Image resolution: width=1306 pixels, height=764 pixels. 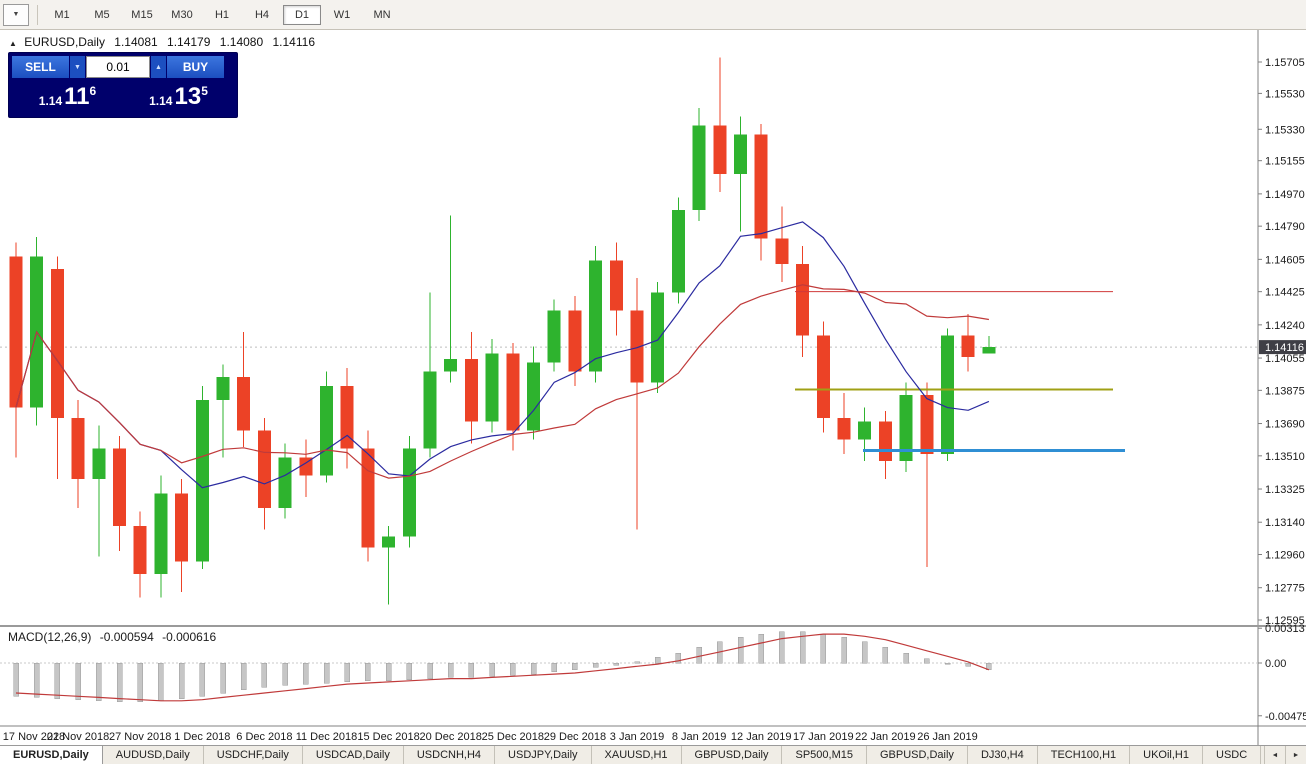 What do you see at coordinates (699, 737) in the screenshot?
I see `date-label: 8 Jan 2019` at bounding box center [699, 737].